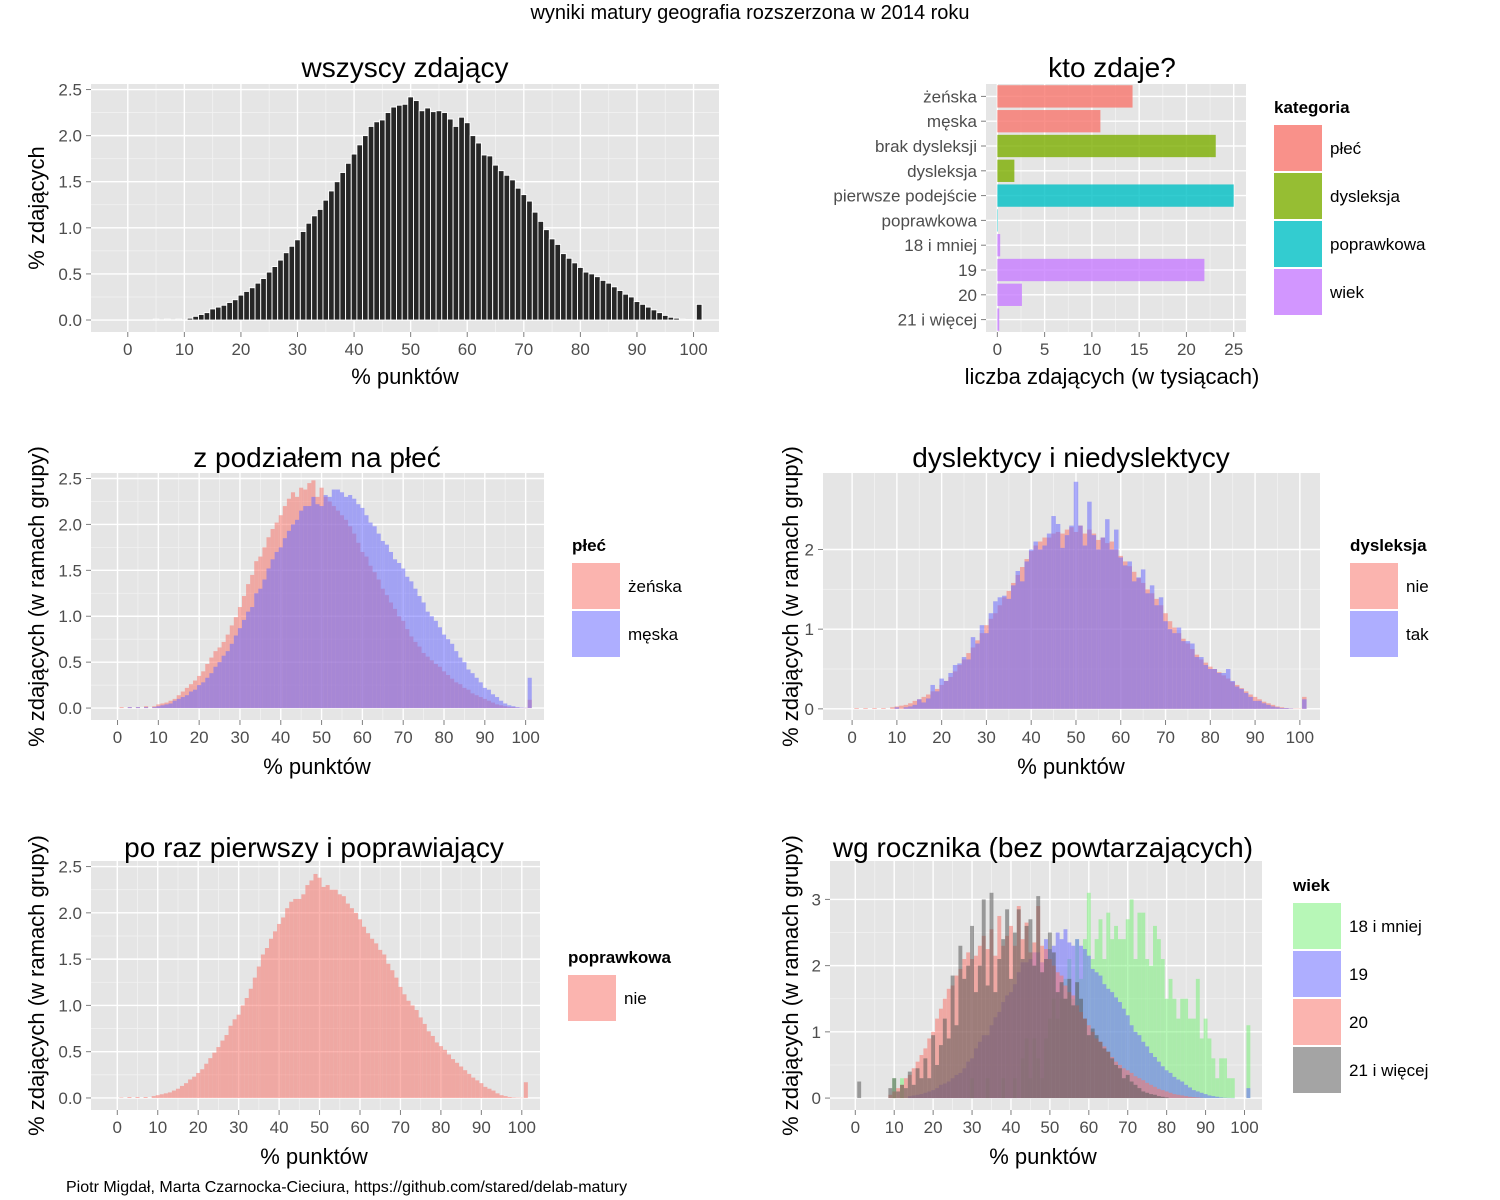  I want to click on x-tick-label: 60, so click(360, 1127).